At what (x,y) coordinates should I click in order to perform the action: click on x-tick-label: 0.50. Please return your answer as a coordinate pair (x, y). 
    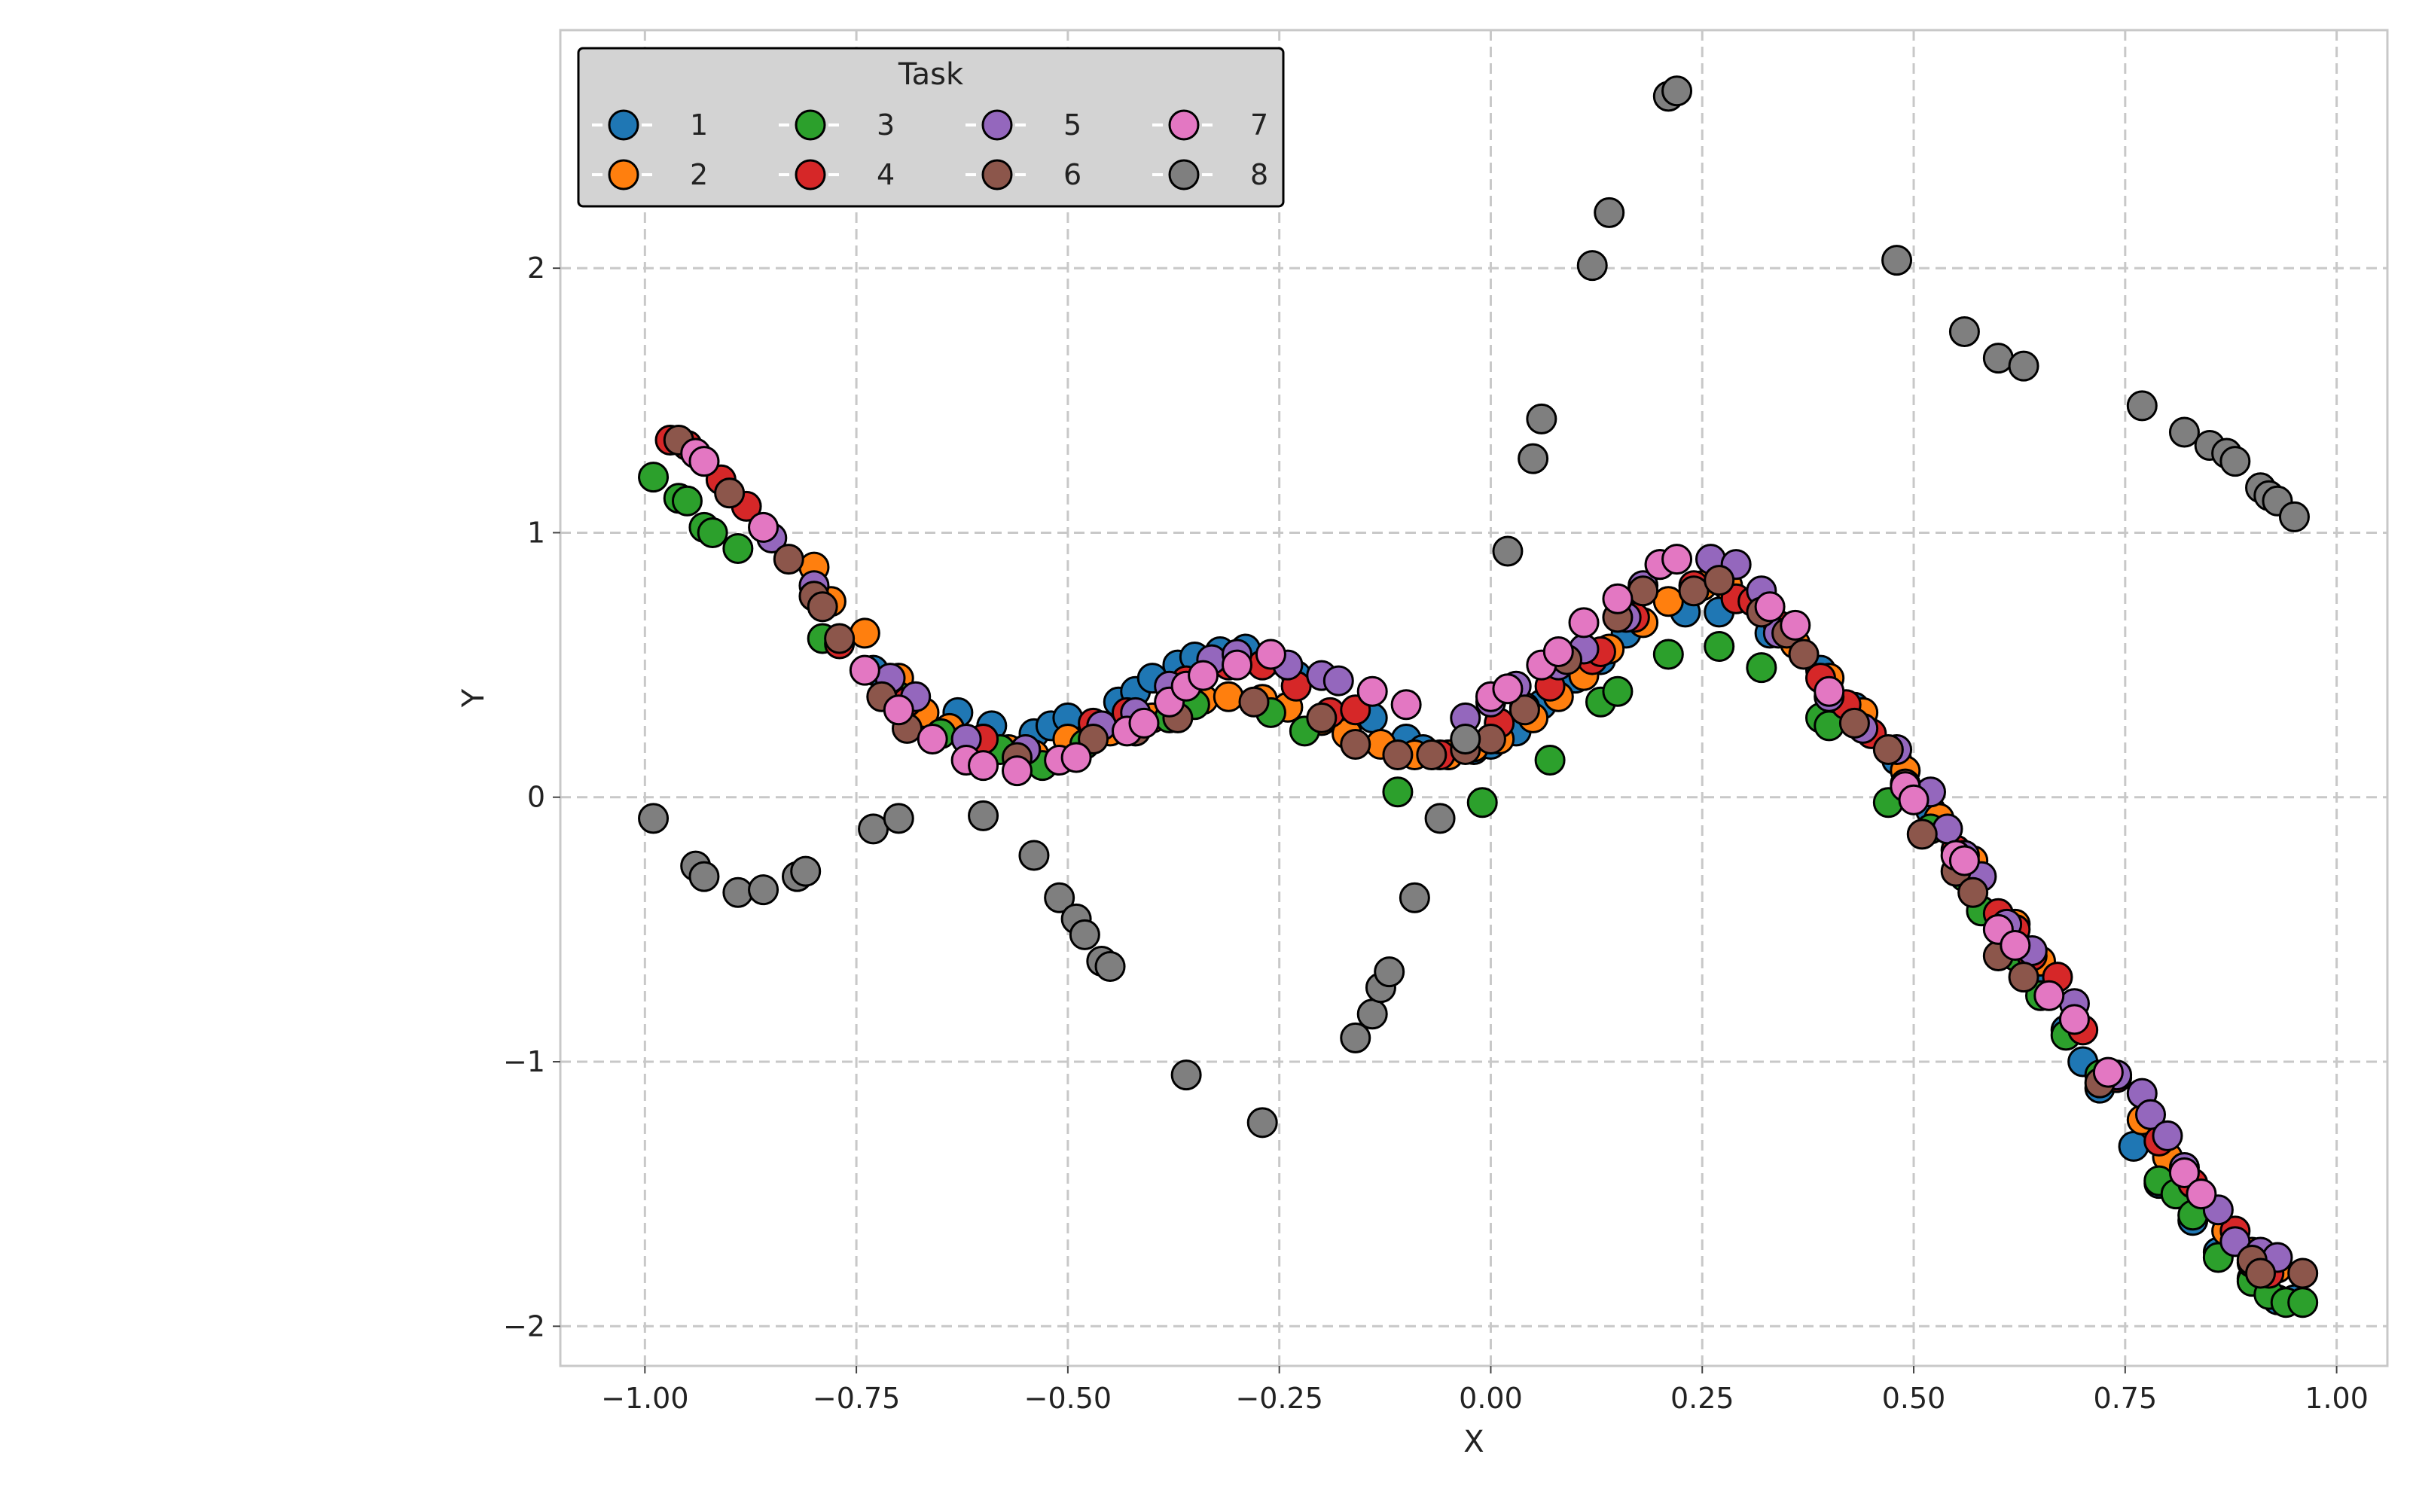
    Looking at the image, I should click on (1914, 1399).